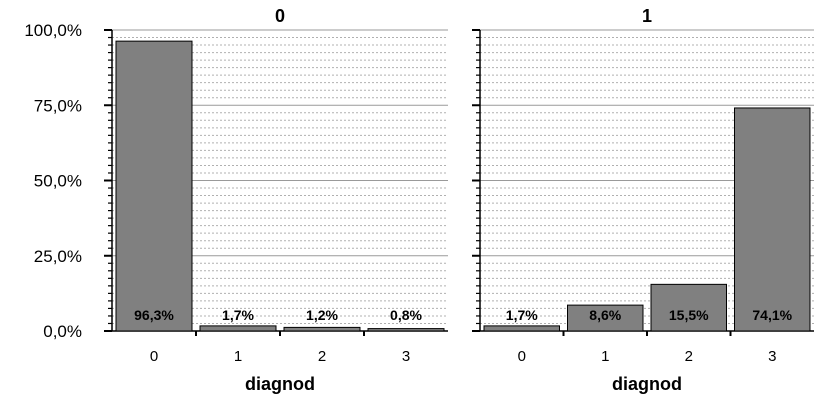 The height and width of the screenshot is (397, 814). I want to click on data-label-0-2: 1,2%, so click(322, 315).